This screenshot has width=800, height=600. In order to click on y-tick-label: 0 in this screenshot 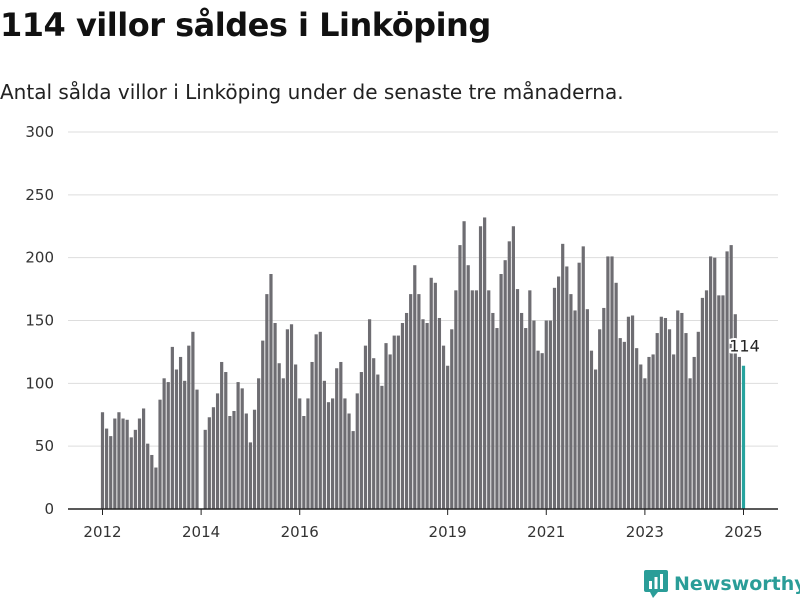, I will do `click(49, 509)`.